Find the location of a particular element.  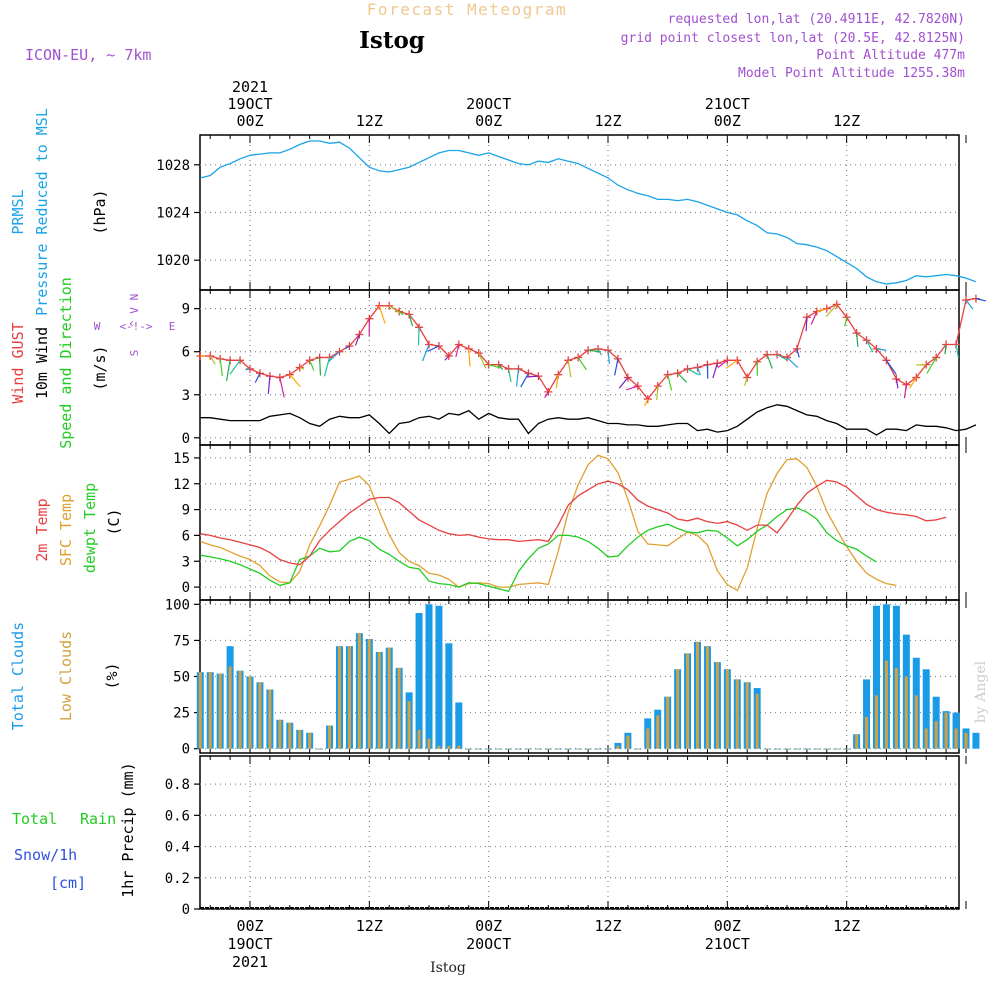

y-tick-label: 9 is located at coordinates (186, 511).